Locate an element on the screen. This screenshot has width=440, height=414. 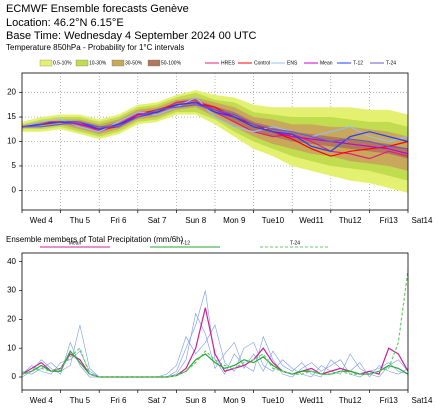
probability-band is located at coordinates (215, 129).